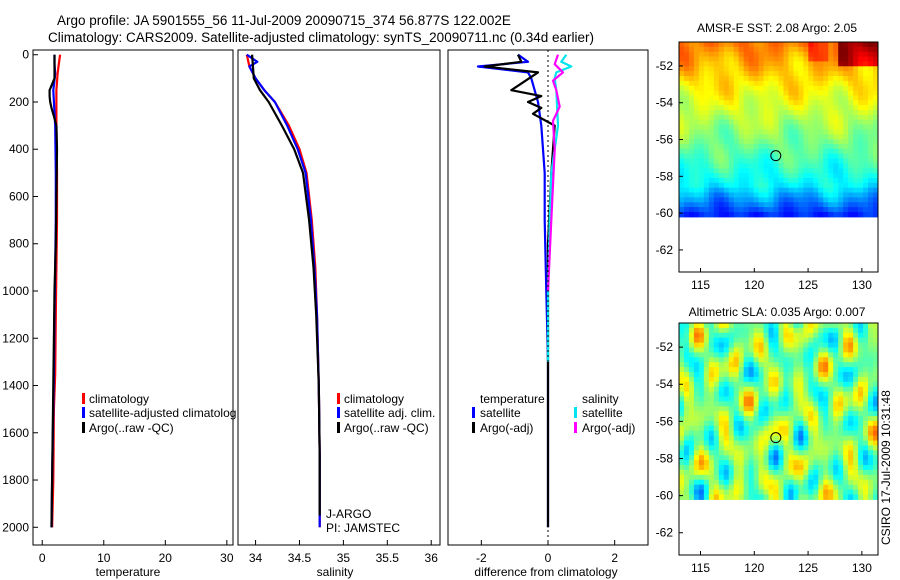 The height and width of the screenshot is (580, 900). Describe the element at coordinates (55, 291) in the screenshot. I see `temperature-series` at that location.